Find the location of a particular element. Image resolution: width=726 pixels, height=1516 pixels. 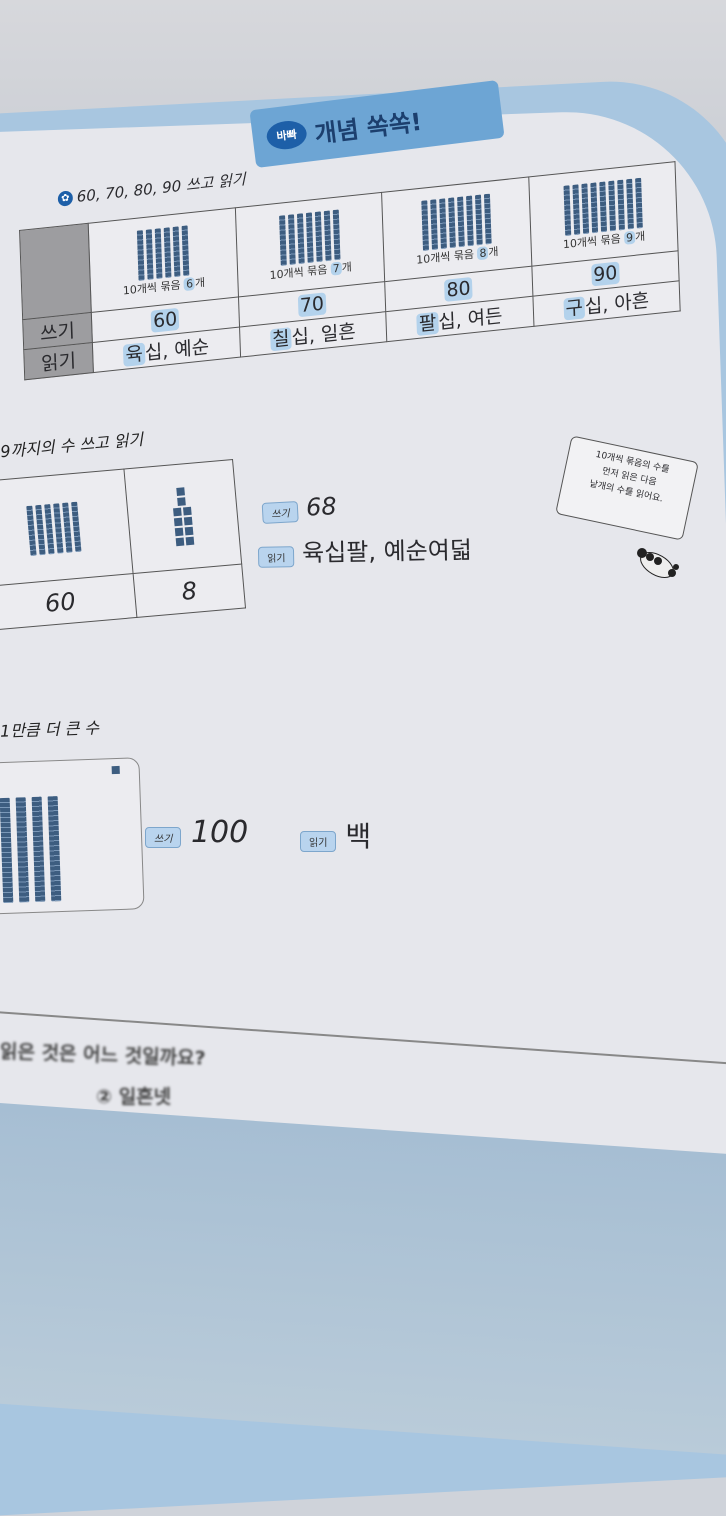

ones-value: 8 is located at coordinates (189, 591).